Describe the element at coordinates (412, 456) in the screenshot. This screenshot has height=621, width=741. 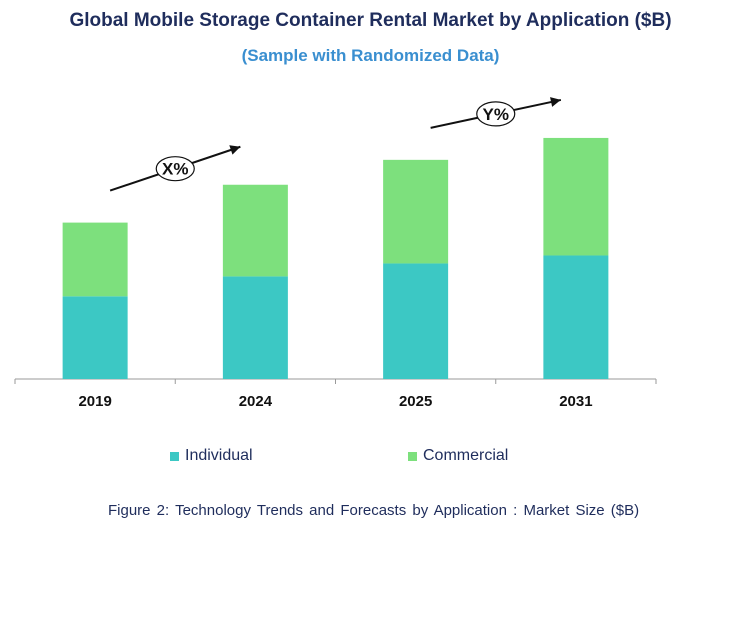
I see `legend-swatch-commercial` at that location.